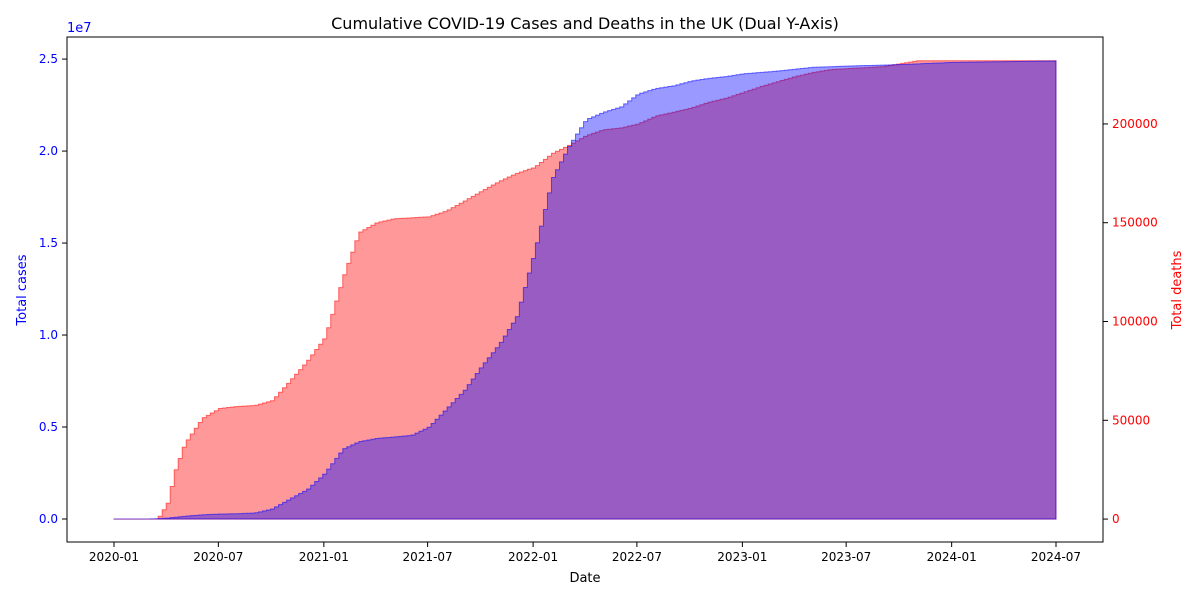 The height and width of the screenshot is (600, 1200). What do you see at coordinates (742, 557) in the screenshot?
I see `x-tick-label: 2023-01` at bounding box center [742, 557].